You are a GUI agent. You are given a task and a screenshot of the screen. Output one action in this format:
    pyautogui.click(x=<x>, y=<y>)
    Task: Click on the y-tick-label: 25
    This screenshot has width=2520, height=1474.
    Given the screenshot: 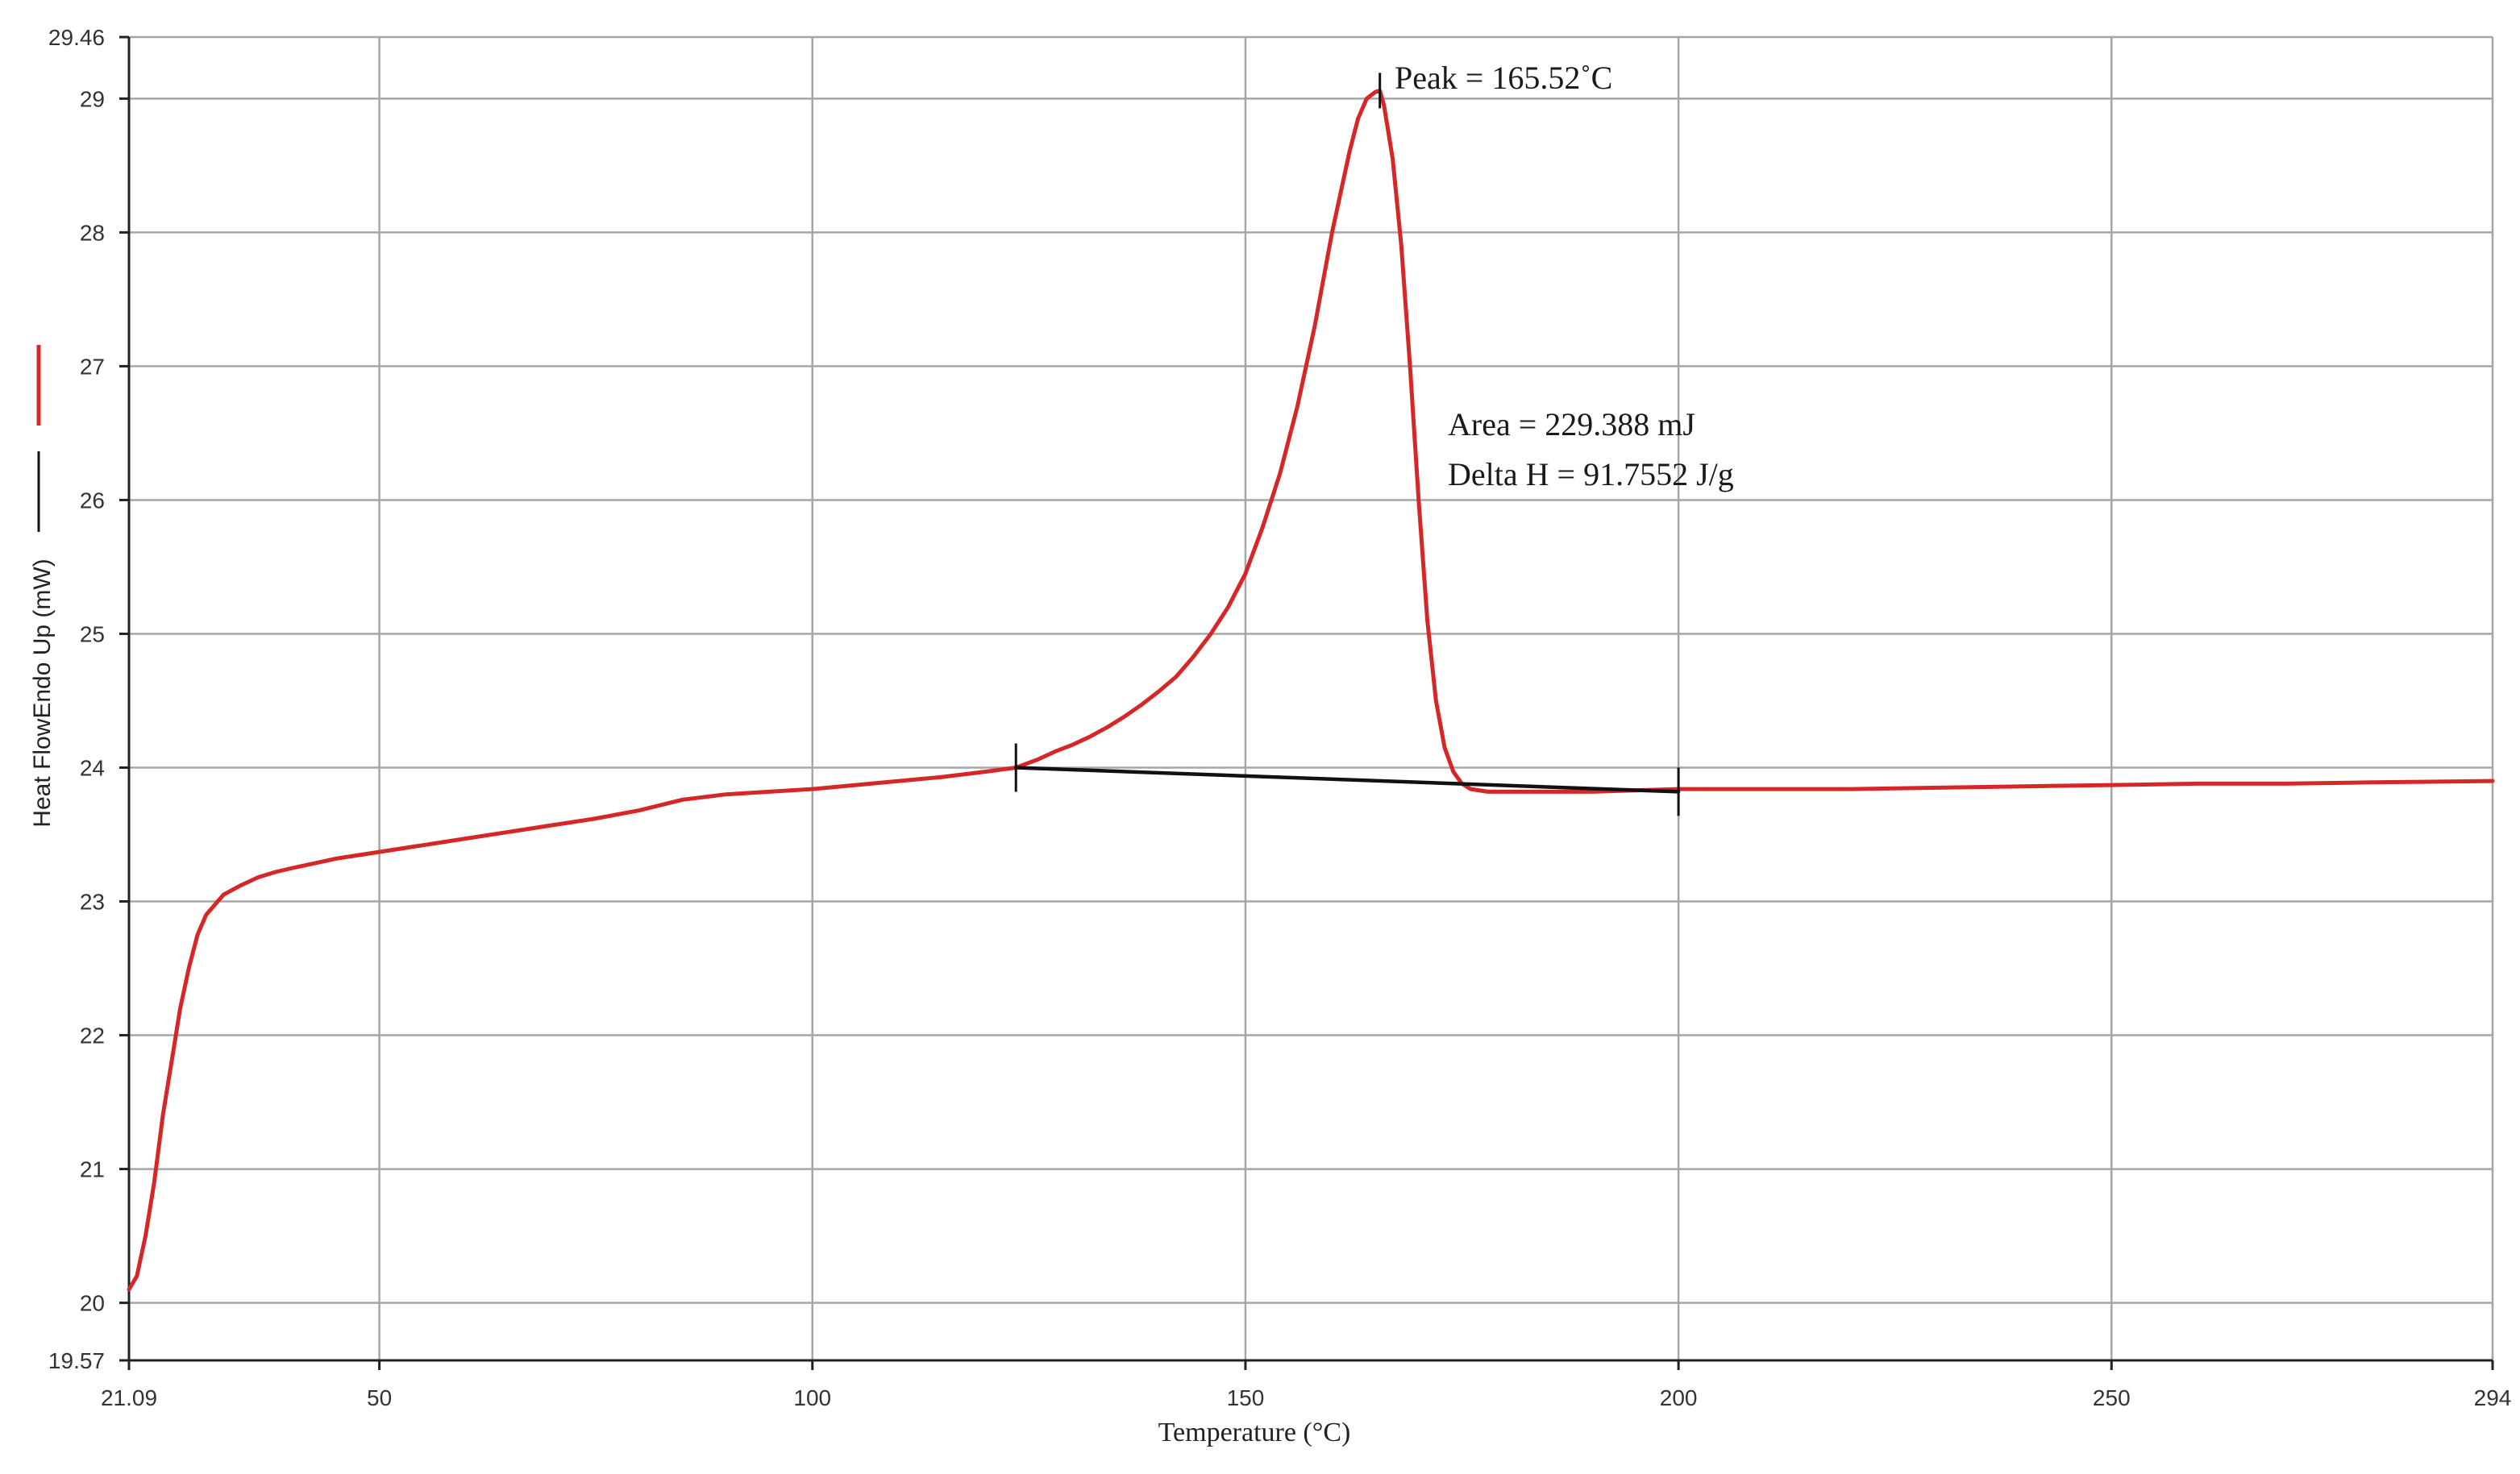 What is the action you would take?
    pyautogui.click(x=92, y=633)
    